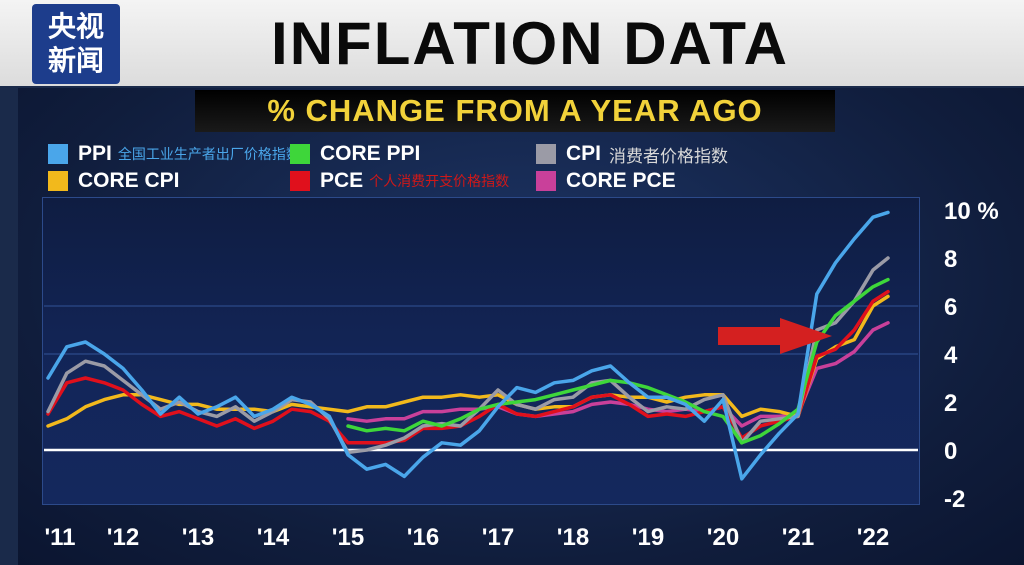 Image resolution: width=1024 pixels, height=565 pixels. Describe the element at coordinates (723, 537) in the screenshot. I see `x-tick-label: '20` at that location.